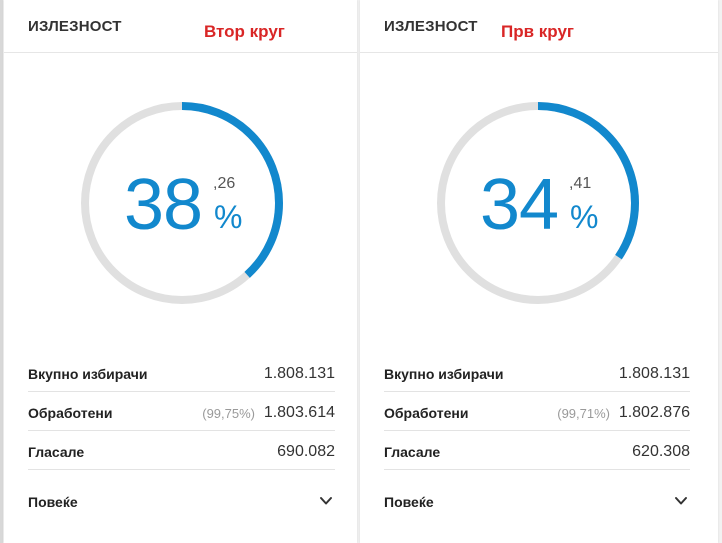  What do you see at coordinates (299, 412) in the screenshot?
I see `stat-value: 1.803.614` at bounding box center [299, 412].